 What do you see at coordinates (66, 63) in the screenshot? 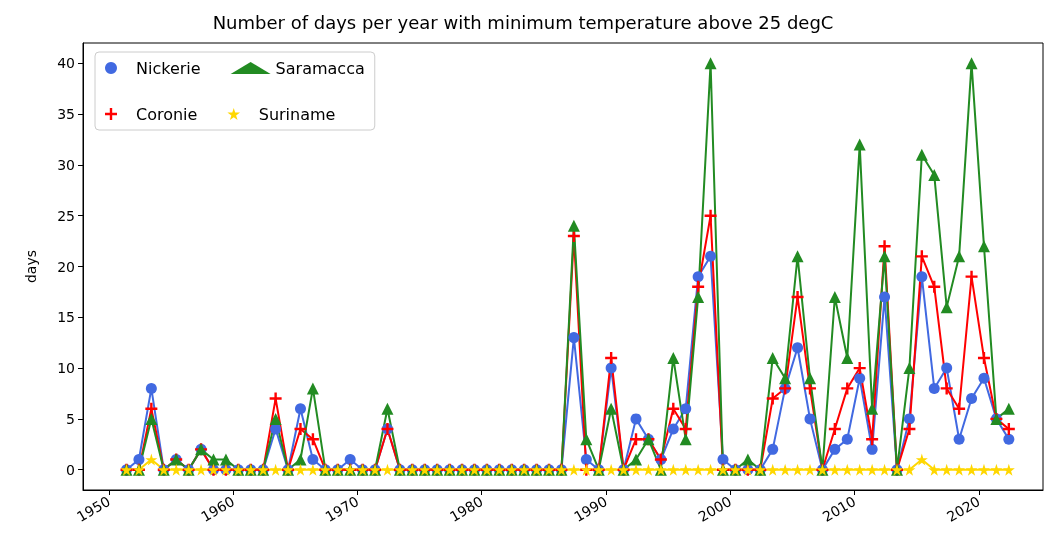
I see `y-tick-label: 40` at bounding box center [66, 63].